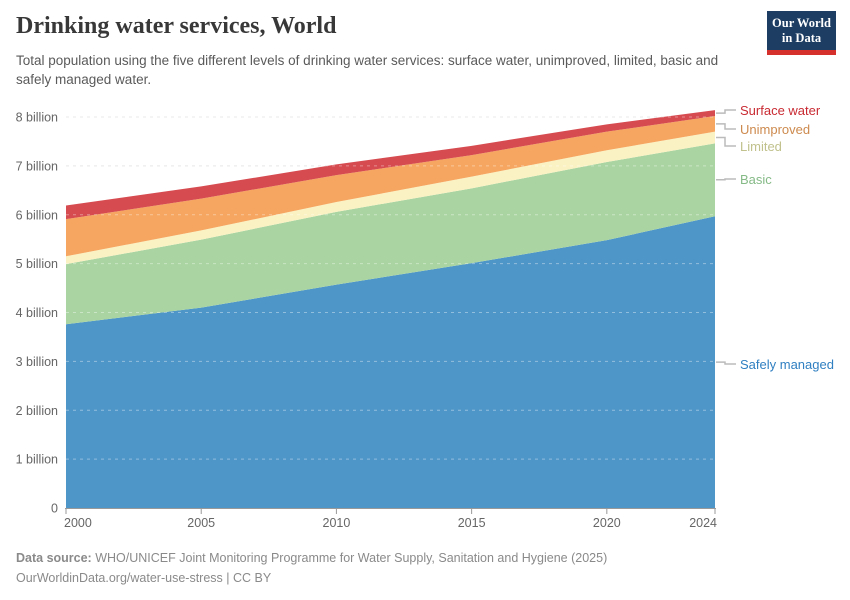  What do you see at coordinates (726, 141) in the screenshot?
I see `legend-connector-limited` at bounding box center [726, 141].